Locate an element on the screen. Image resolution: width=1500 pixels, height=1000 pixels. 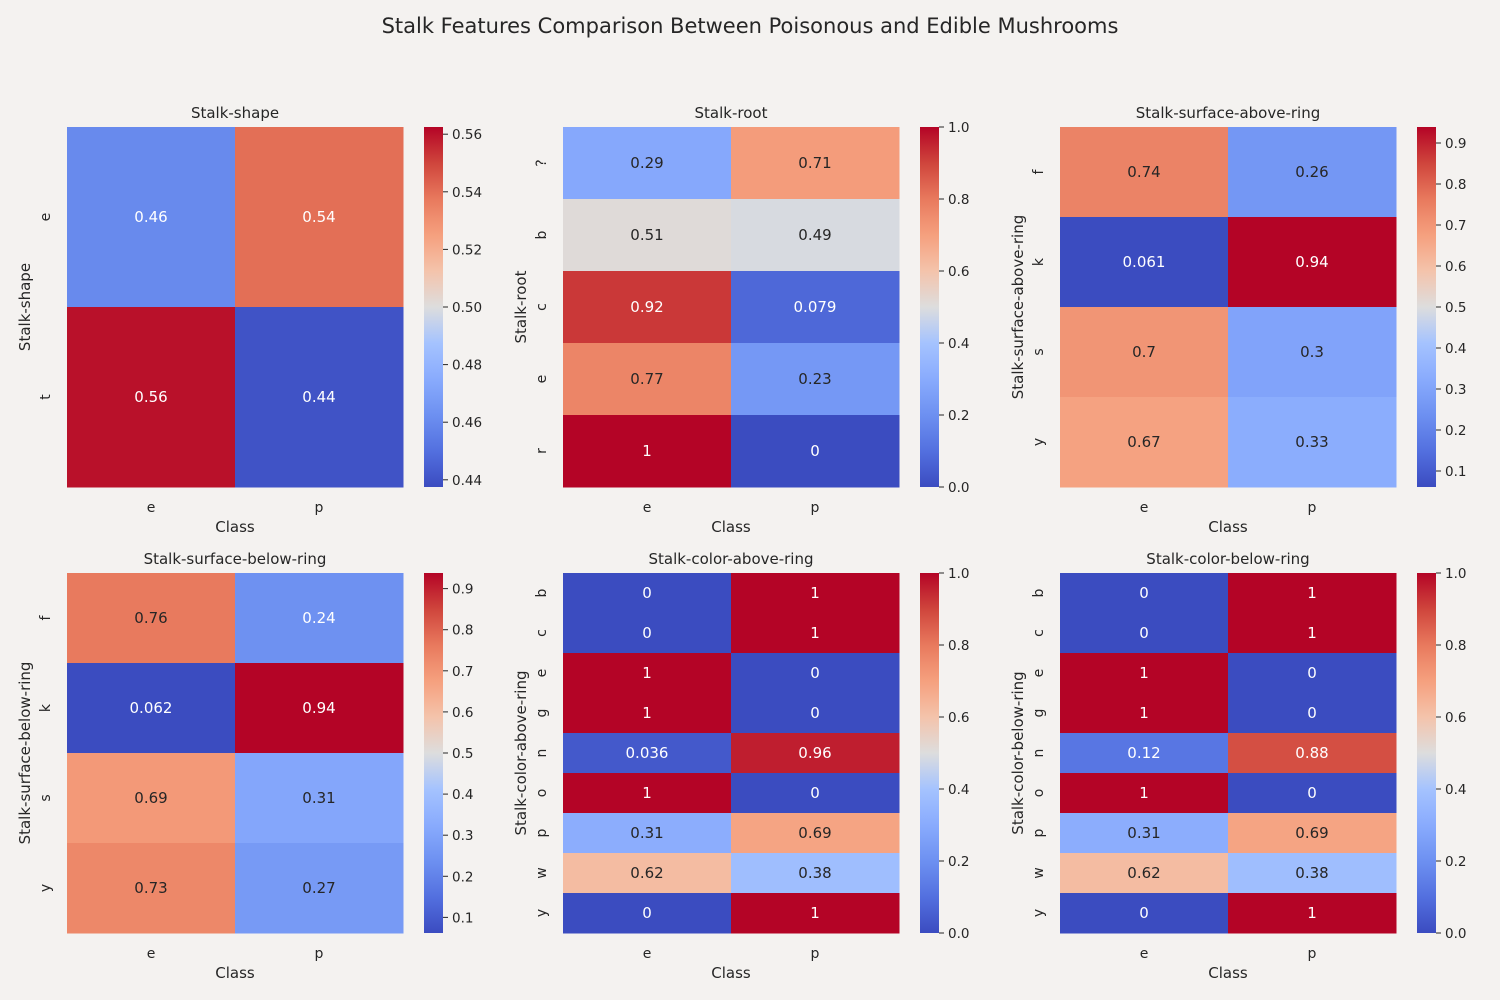
chart-2-colorbar-tick: 0.4 is located at coordinates (958, 344).